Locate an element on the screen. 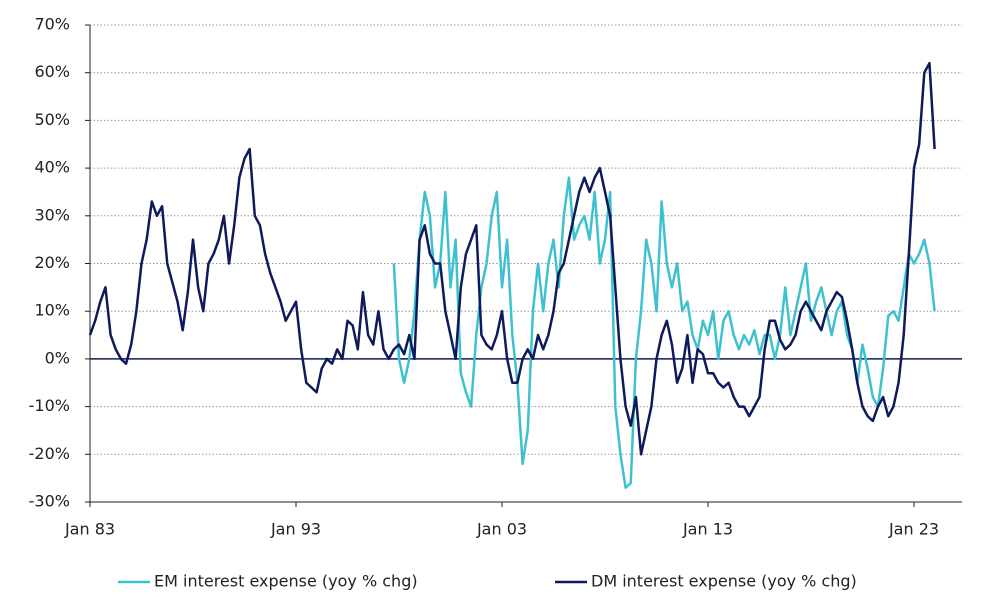 This screenshot has height=610, width=987. x-tick-label: Jan 03 is located at coordinates (501, 529).